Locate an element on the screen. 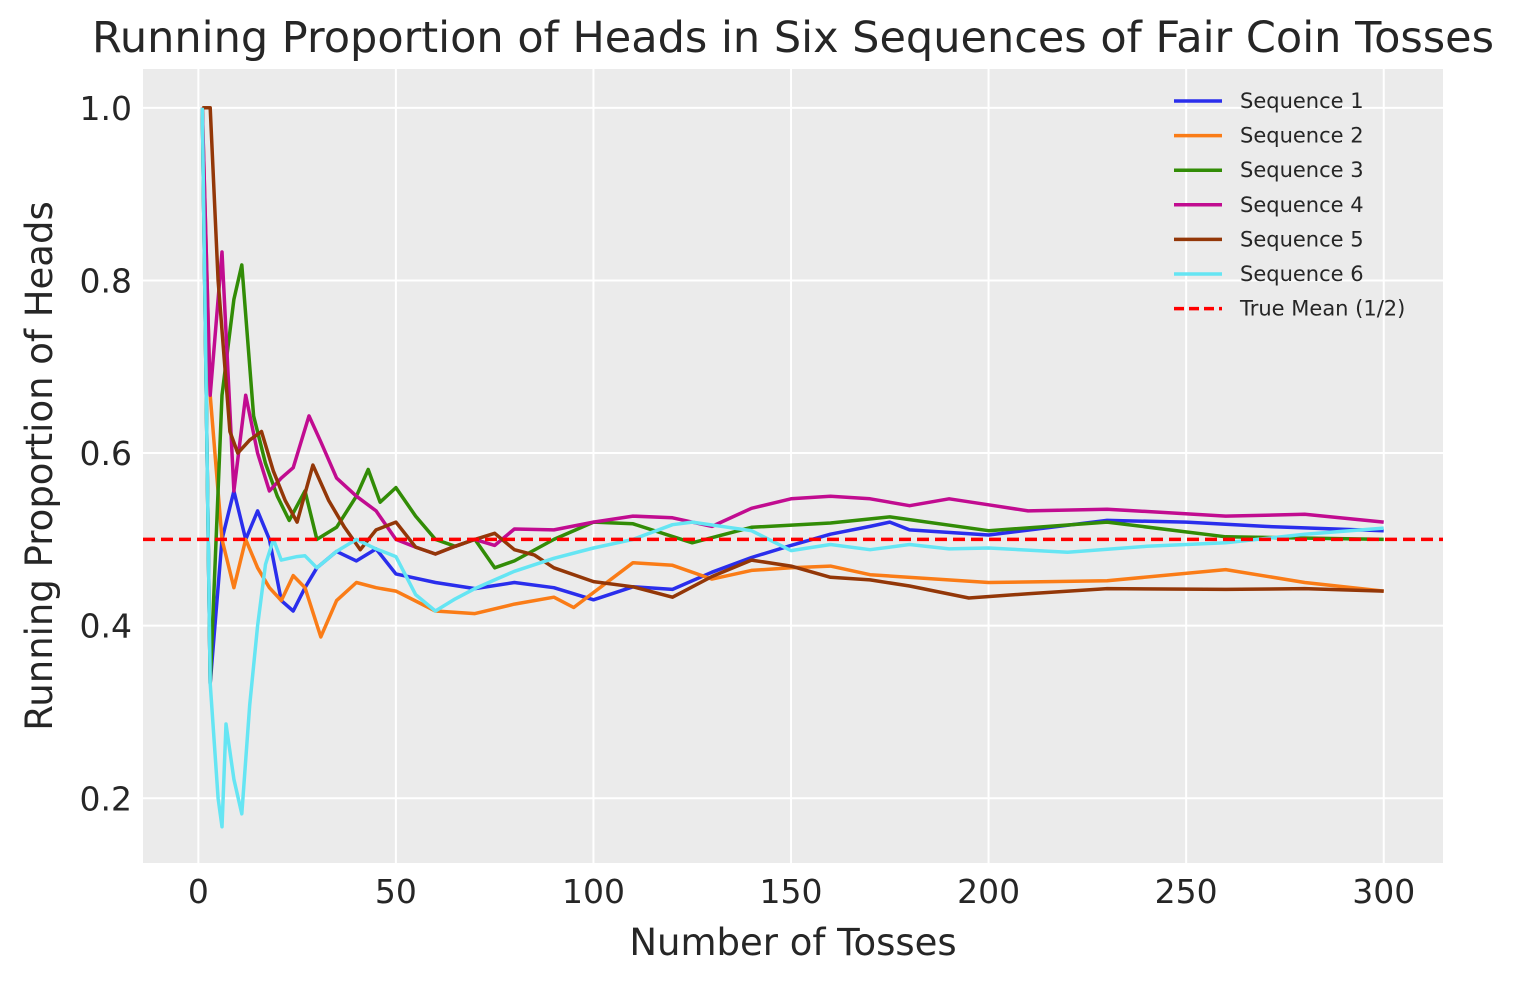 Image resolution: width=1537 pixels, height=983 pixels. legend-label: Sequence 1 is located at coordinates (1302, 101).